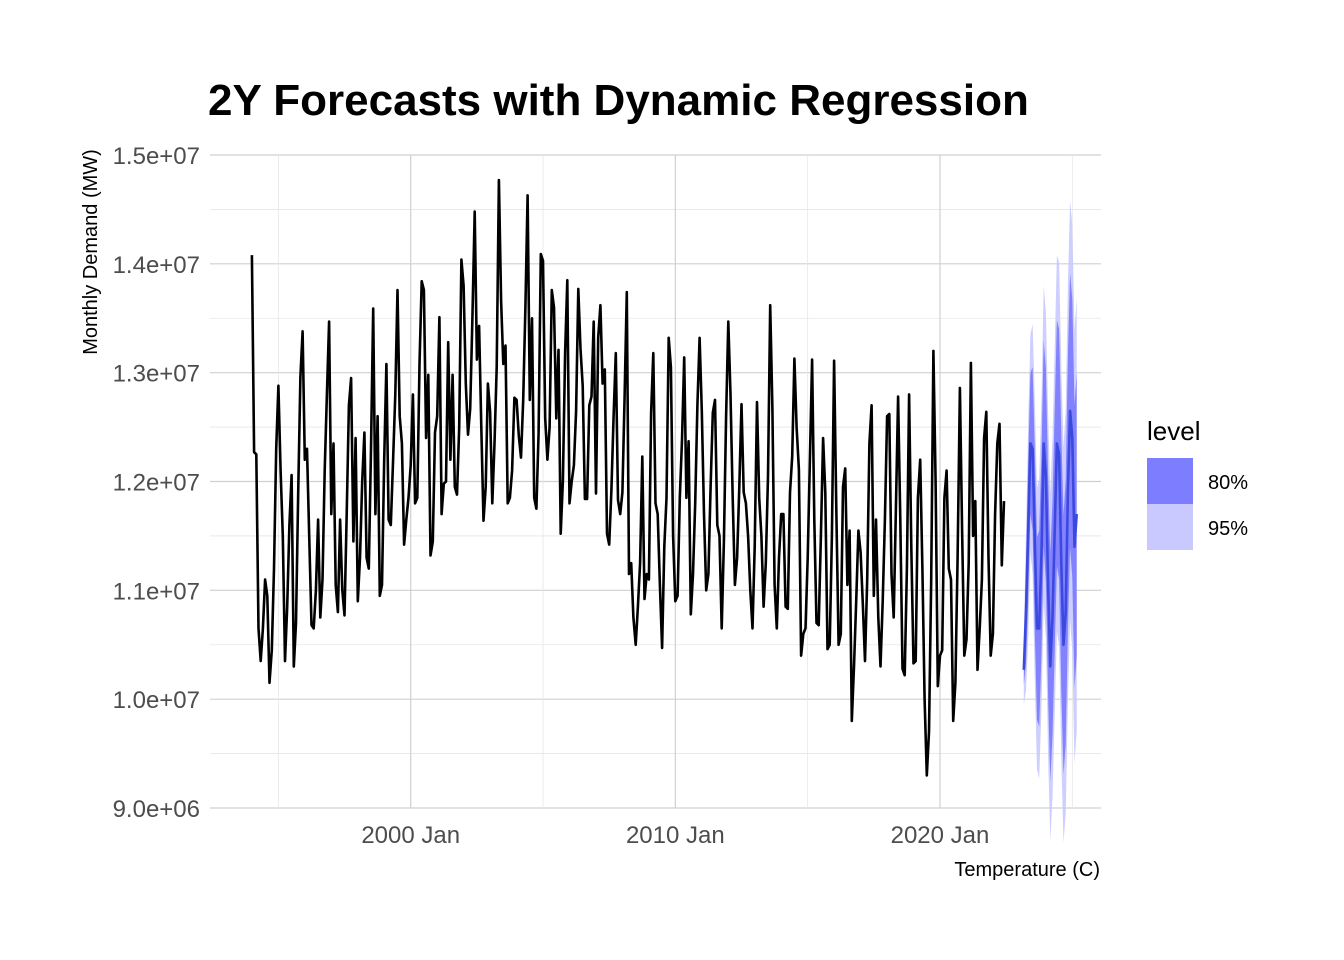  What do you see at coordinates (1228, 529) in the screenshot?
I see `legend-label: 95%` at bounding box center [1228, 529].